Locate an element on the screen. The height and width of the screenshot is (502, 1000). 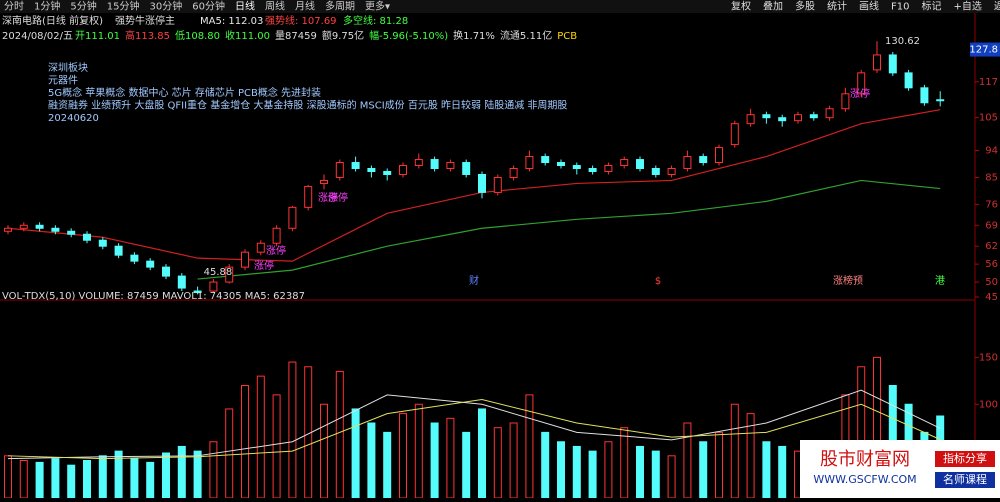
y-tick-label: 56 is located at coordinates (991, 264).